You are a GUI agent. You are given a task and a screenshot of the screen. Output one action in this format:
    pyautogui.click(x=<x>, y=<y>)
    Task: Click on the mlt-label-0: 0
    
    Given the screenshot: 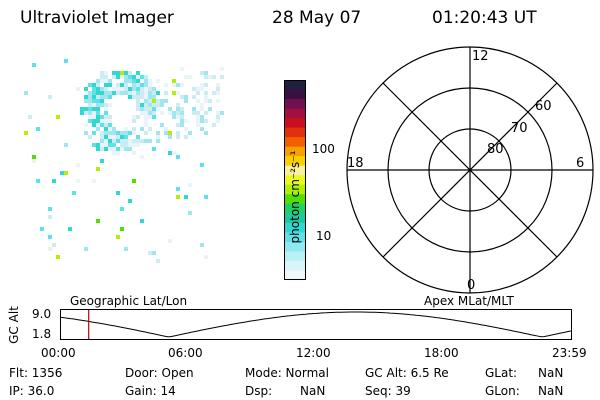 What is the action you would take?
    pyautogui.click(x=471, y=285)
    